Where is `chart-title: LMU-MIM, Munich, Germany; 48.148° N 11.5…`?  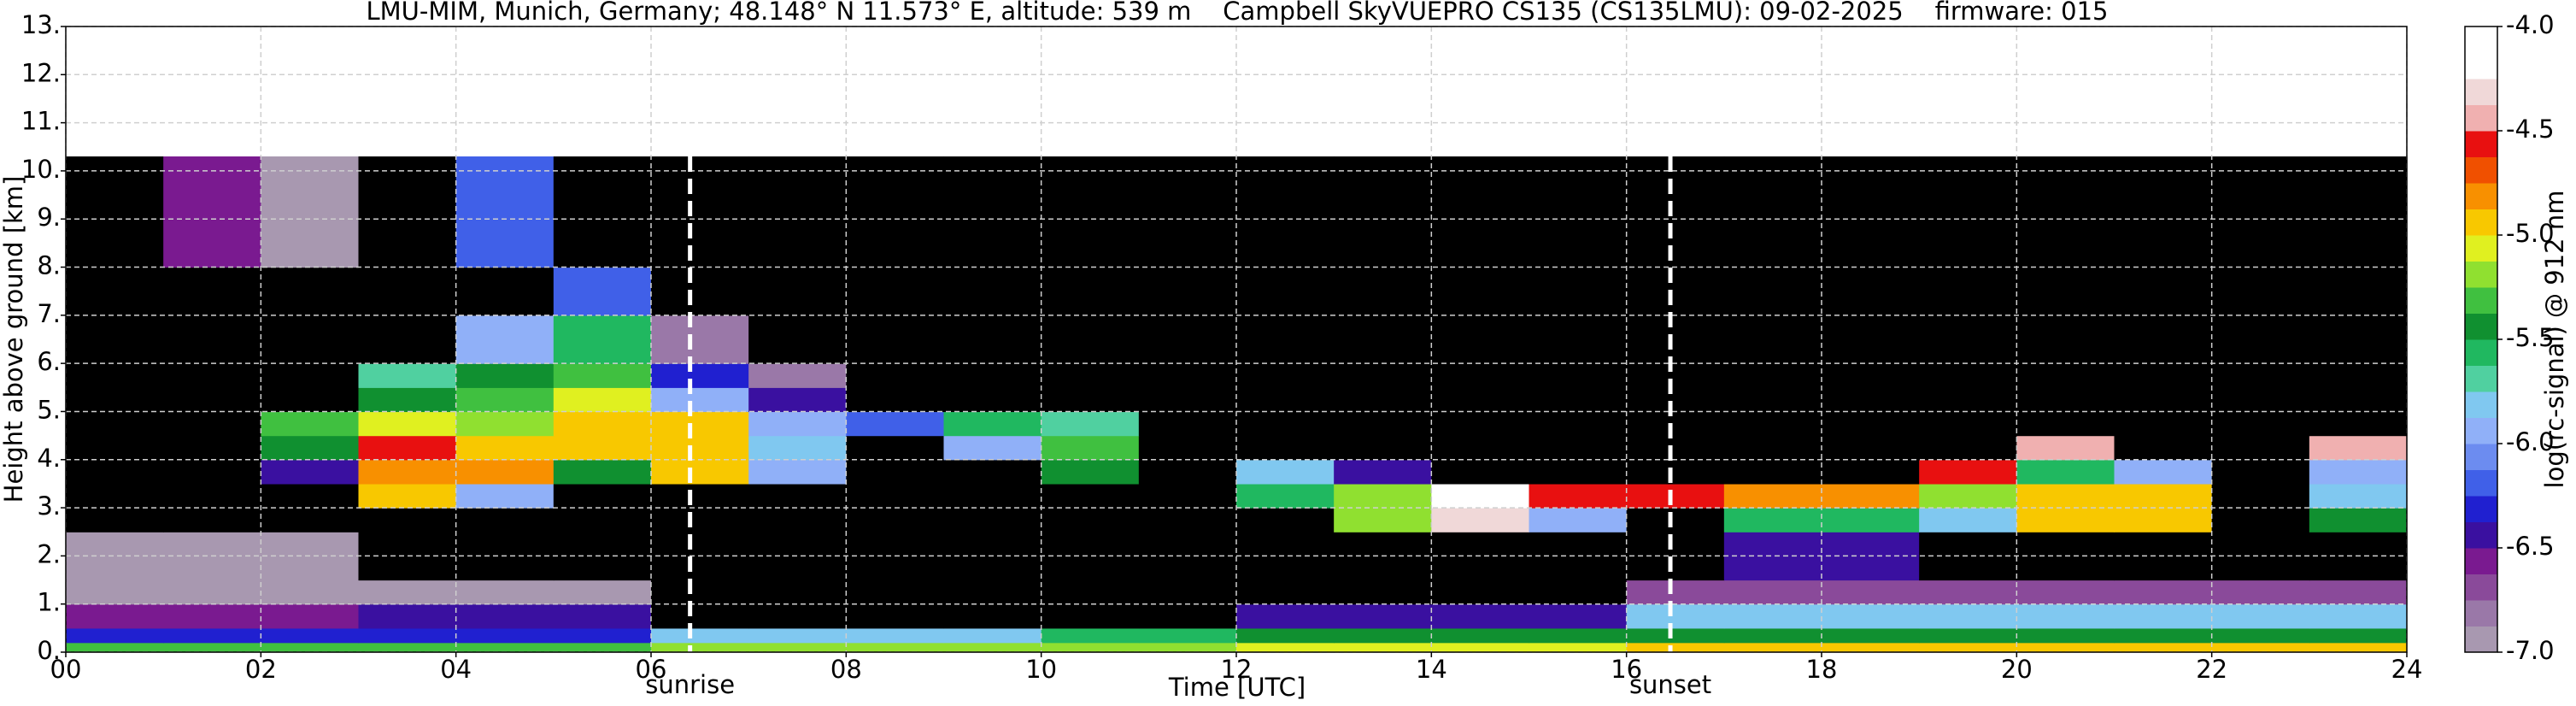 chart-title: LMU-MIM, Munich, Germany; 48.148° N 11.5… is located at coordinates (1238, 13).